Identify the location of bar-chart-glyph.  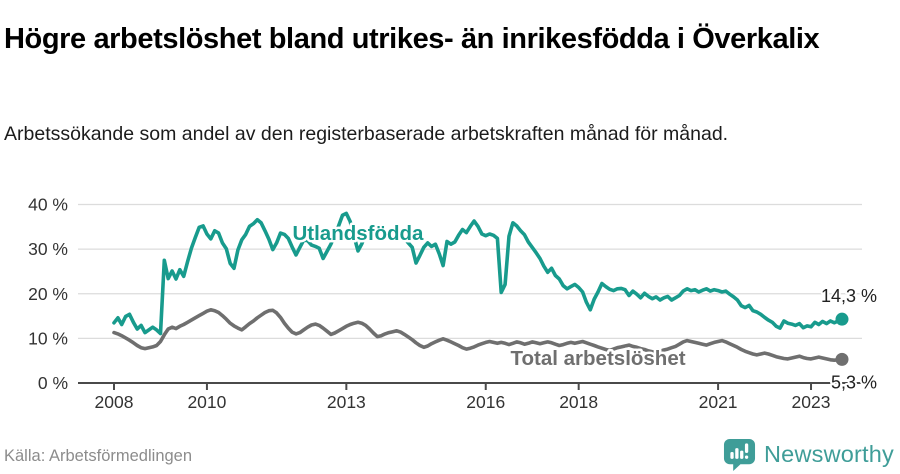
(739, 451).